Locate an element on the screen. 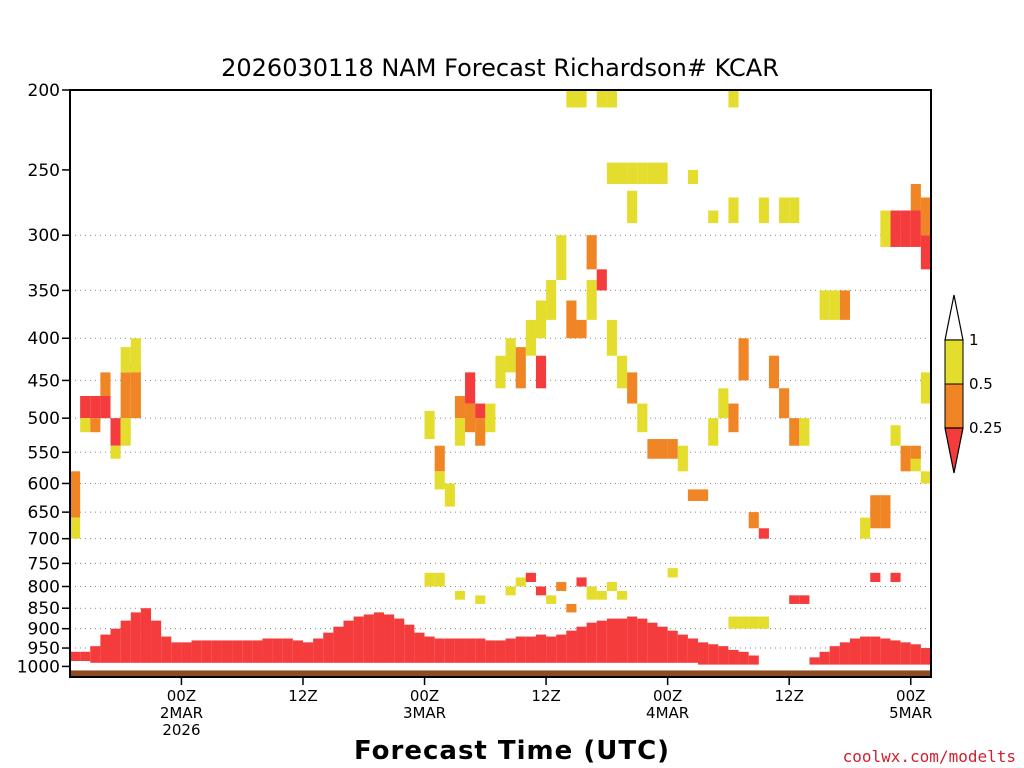 Image resolution: width=1024 pixels, height=768 pixels. x-tick-label: 3MAR is located at coordinates (424, 713).